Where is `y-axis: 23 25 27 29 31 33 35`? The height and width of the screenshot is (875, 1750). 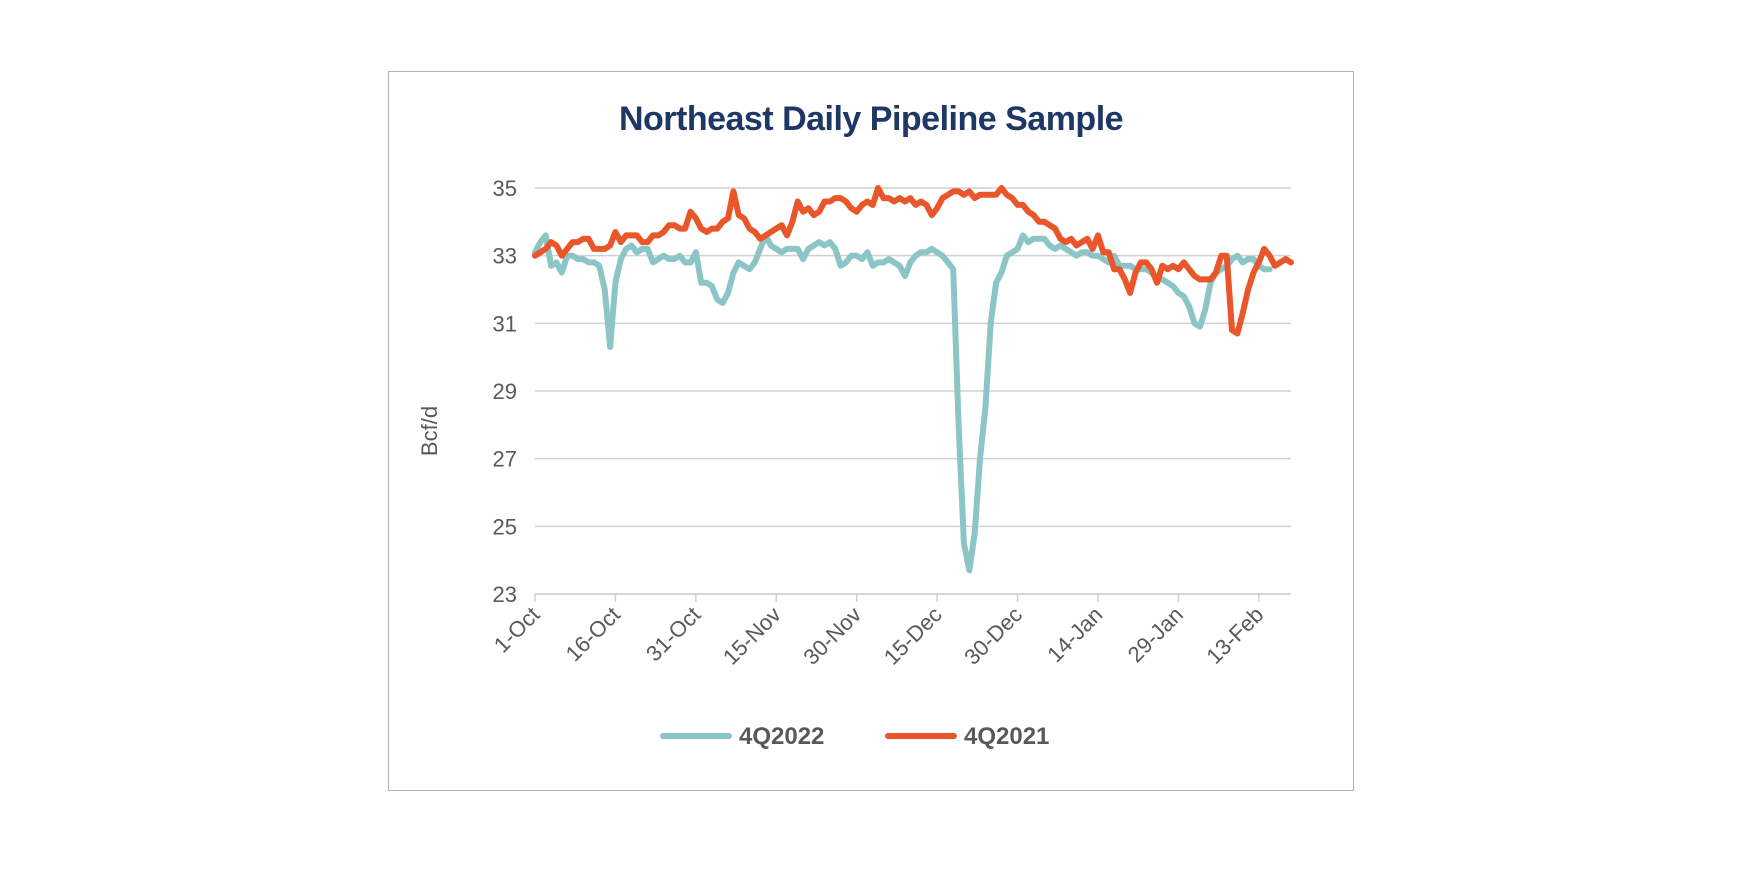 y-axis: 23 25 27 29 31 33 35 is located at coordinates (505, 391).